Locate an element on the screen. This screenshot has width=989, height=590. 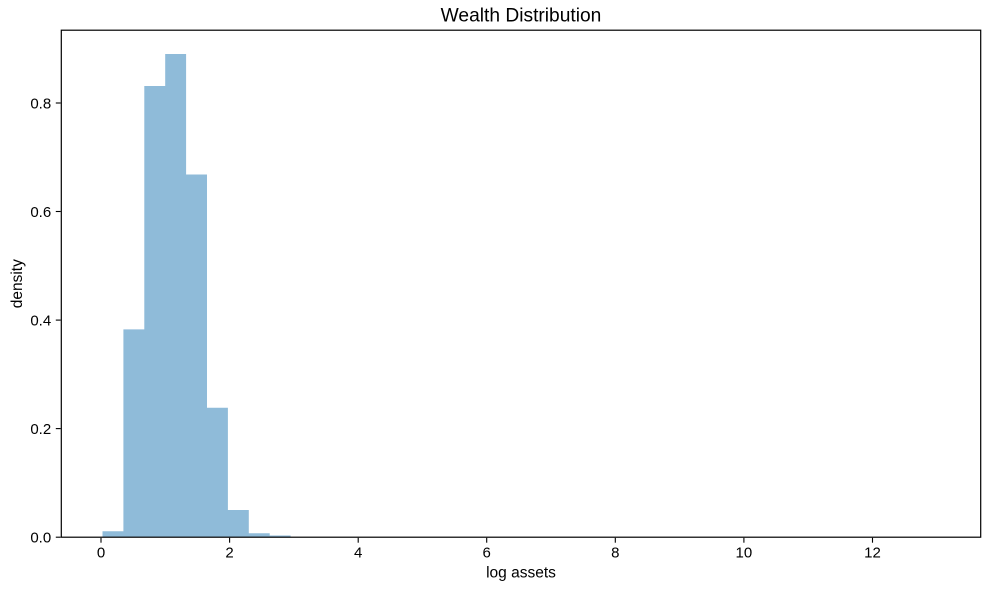
svg-text: 0.2 is located at coordinates (40, 429).